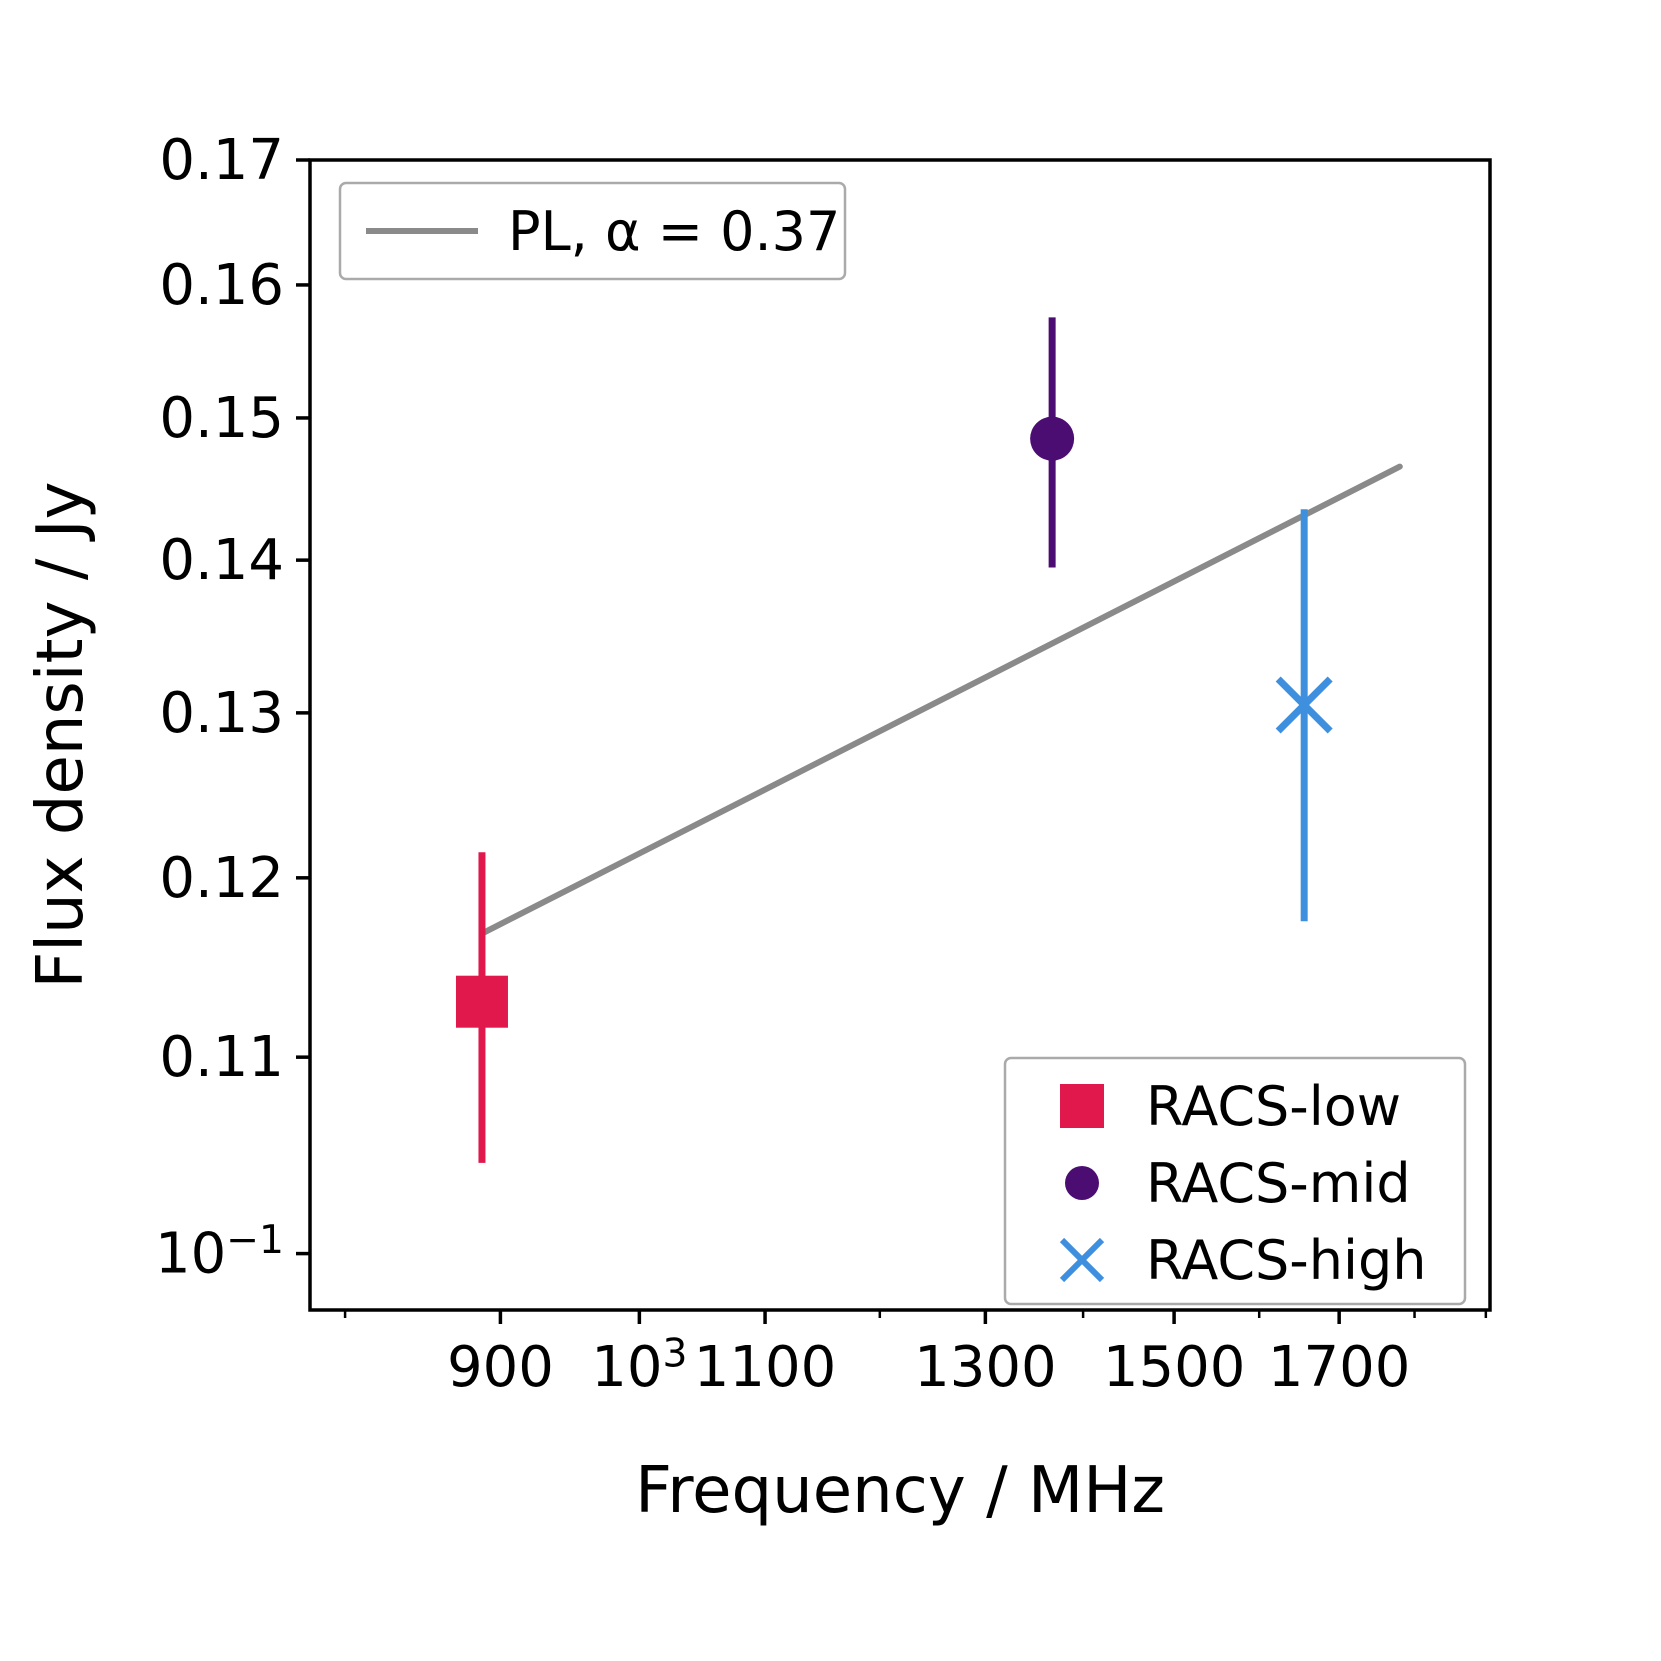 The height and width of the screenshot is (1661, 1661). I want to click on x-axis-label: Frequency / MHz, so click(900, 1491).